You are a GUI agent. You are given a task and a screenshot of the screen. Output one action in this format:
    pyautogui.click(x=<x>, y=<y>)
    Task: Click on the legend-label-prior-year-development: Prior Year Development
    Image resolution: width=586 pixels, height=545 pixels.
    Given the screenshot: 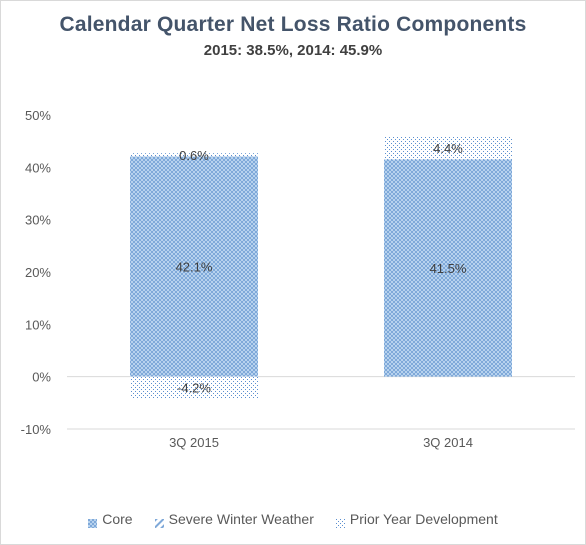 What is the action you would take?
    pyautogui.click(x=423, y=519)
    